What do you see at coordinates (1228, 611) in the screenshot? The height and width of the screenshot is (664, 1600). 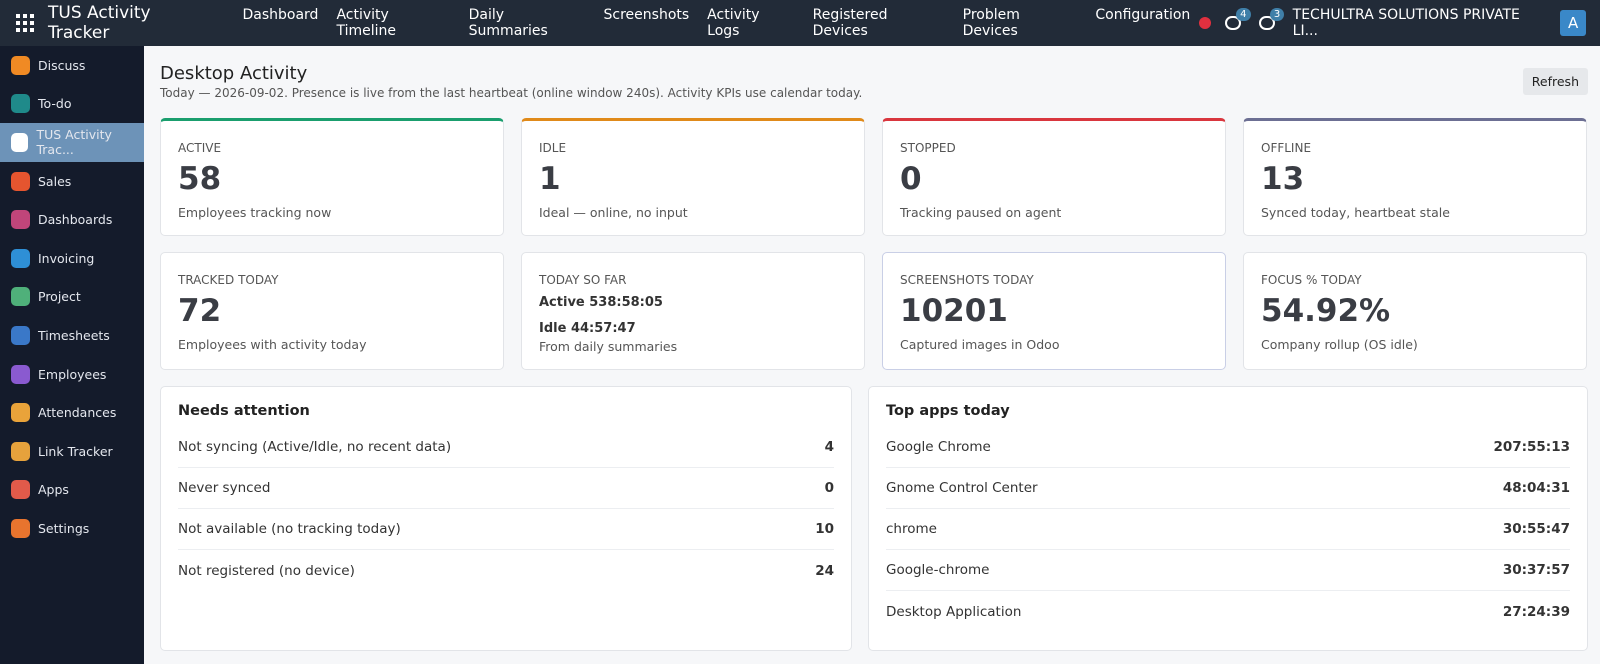 I see `list-row: Desktop Application 27:24:39` at bounding box center [1228, 611].